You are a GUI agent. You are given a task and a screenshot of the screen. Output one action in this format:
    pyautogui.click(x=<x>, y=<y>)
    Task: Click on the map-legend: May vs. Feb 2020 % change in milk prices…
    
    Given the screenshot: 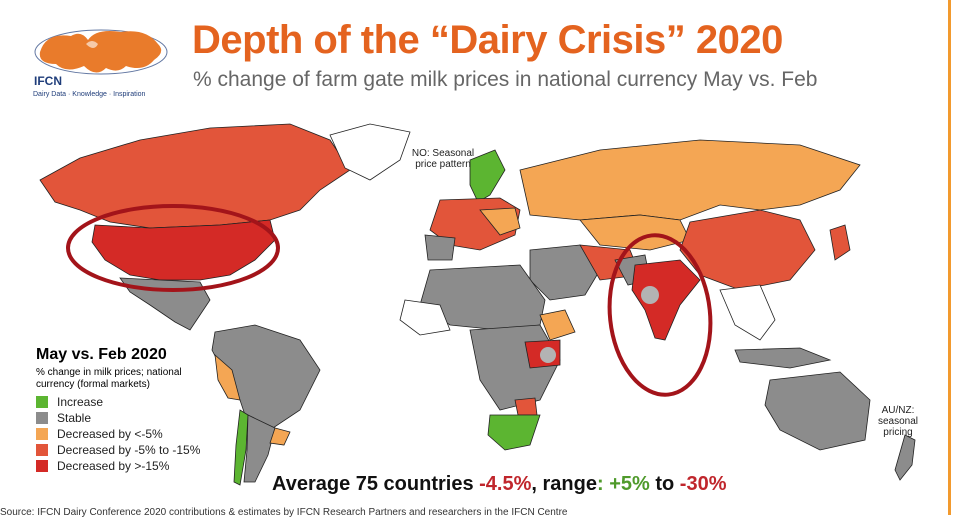 What is the action you would take?
    pyautogui.click(x=131, y=409)
    